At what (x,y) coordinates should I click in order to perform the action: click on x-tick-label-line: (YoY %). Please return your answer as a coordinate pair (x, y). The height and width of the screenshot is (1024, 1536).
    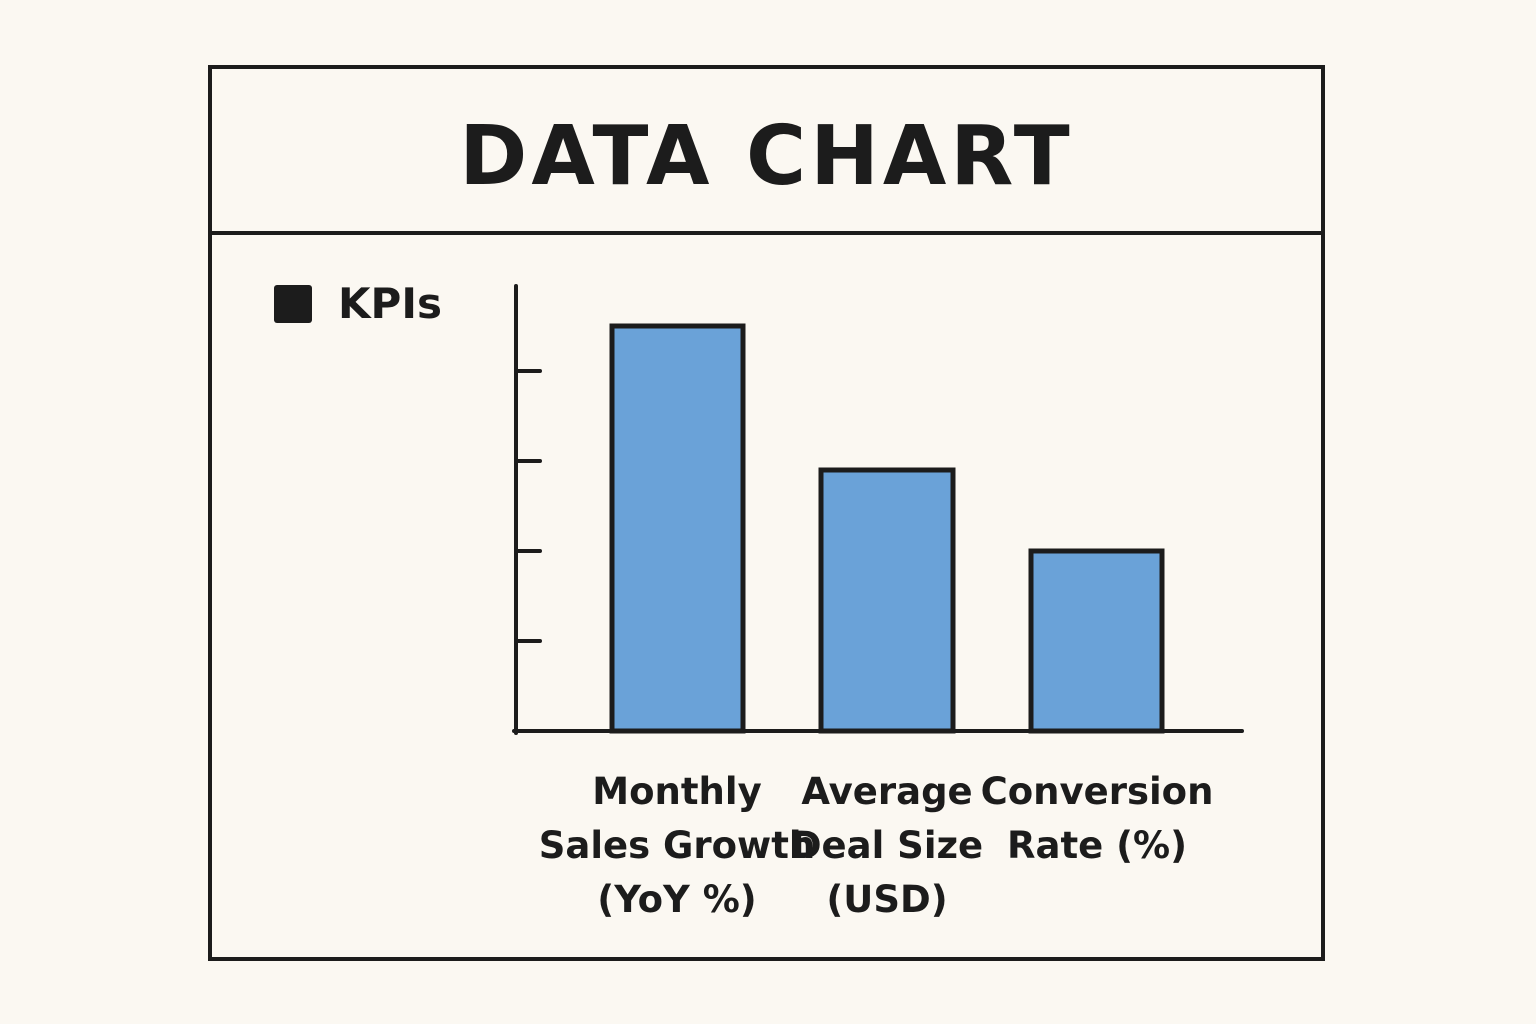
    Looking at the image, I should click on (677, 899).